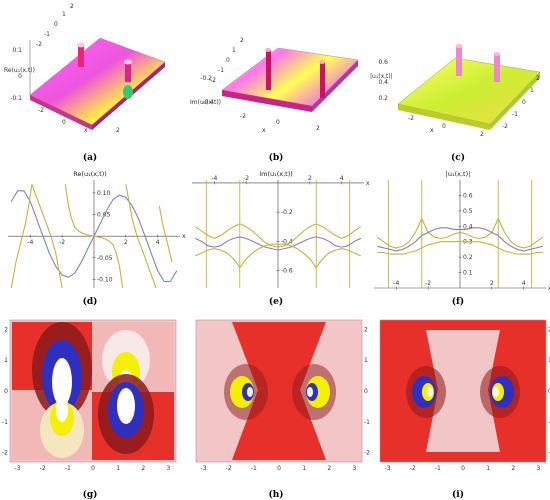 This screenshot has width=550, height=500. What do you see at coordinates (213, 80) in the screenshot?
I see `ttick-b-4: -2` at bounding box center [213, 80].